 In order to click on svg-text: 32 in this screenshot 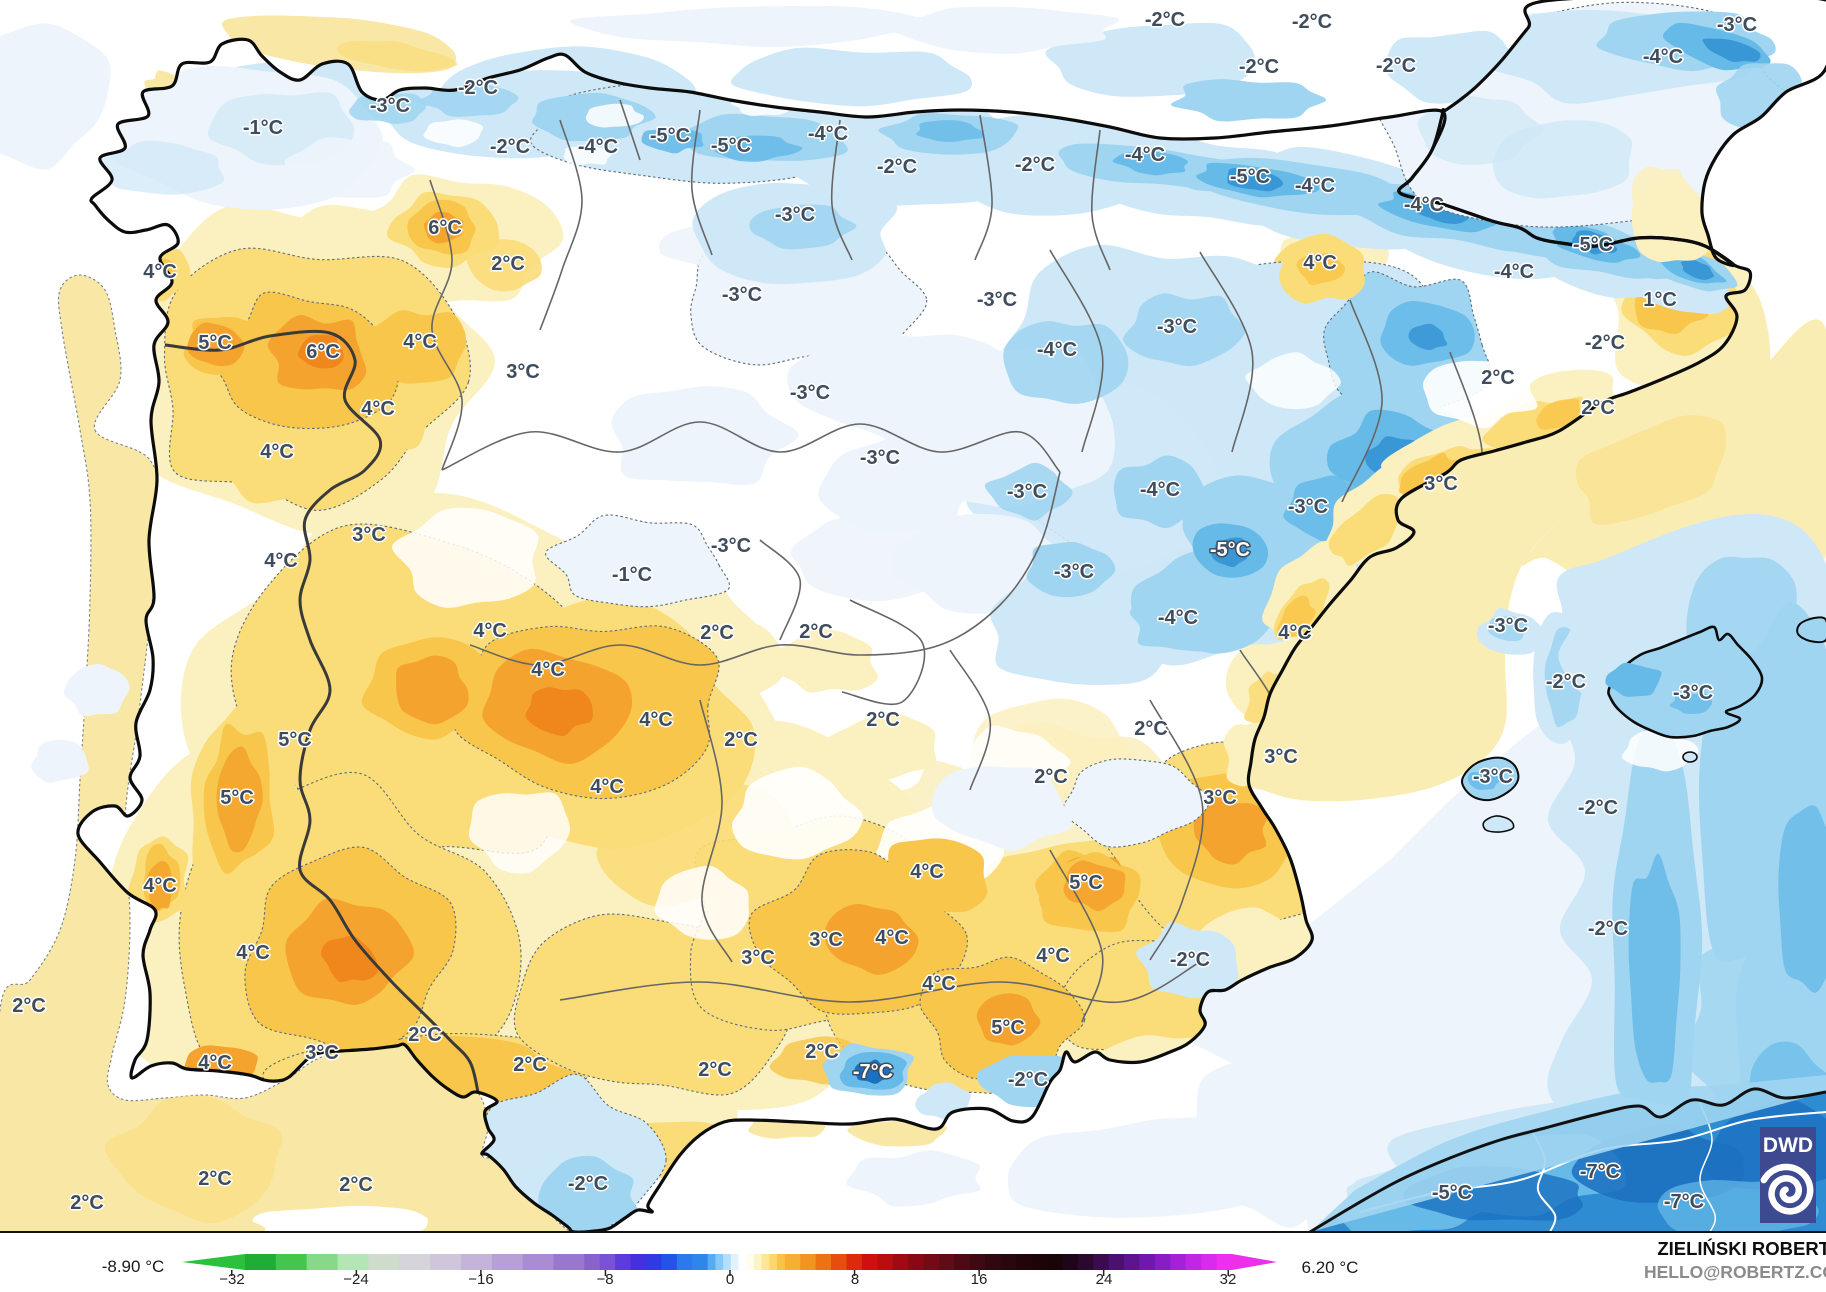, I will do `click(1228, 1279)`.